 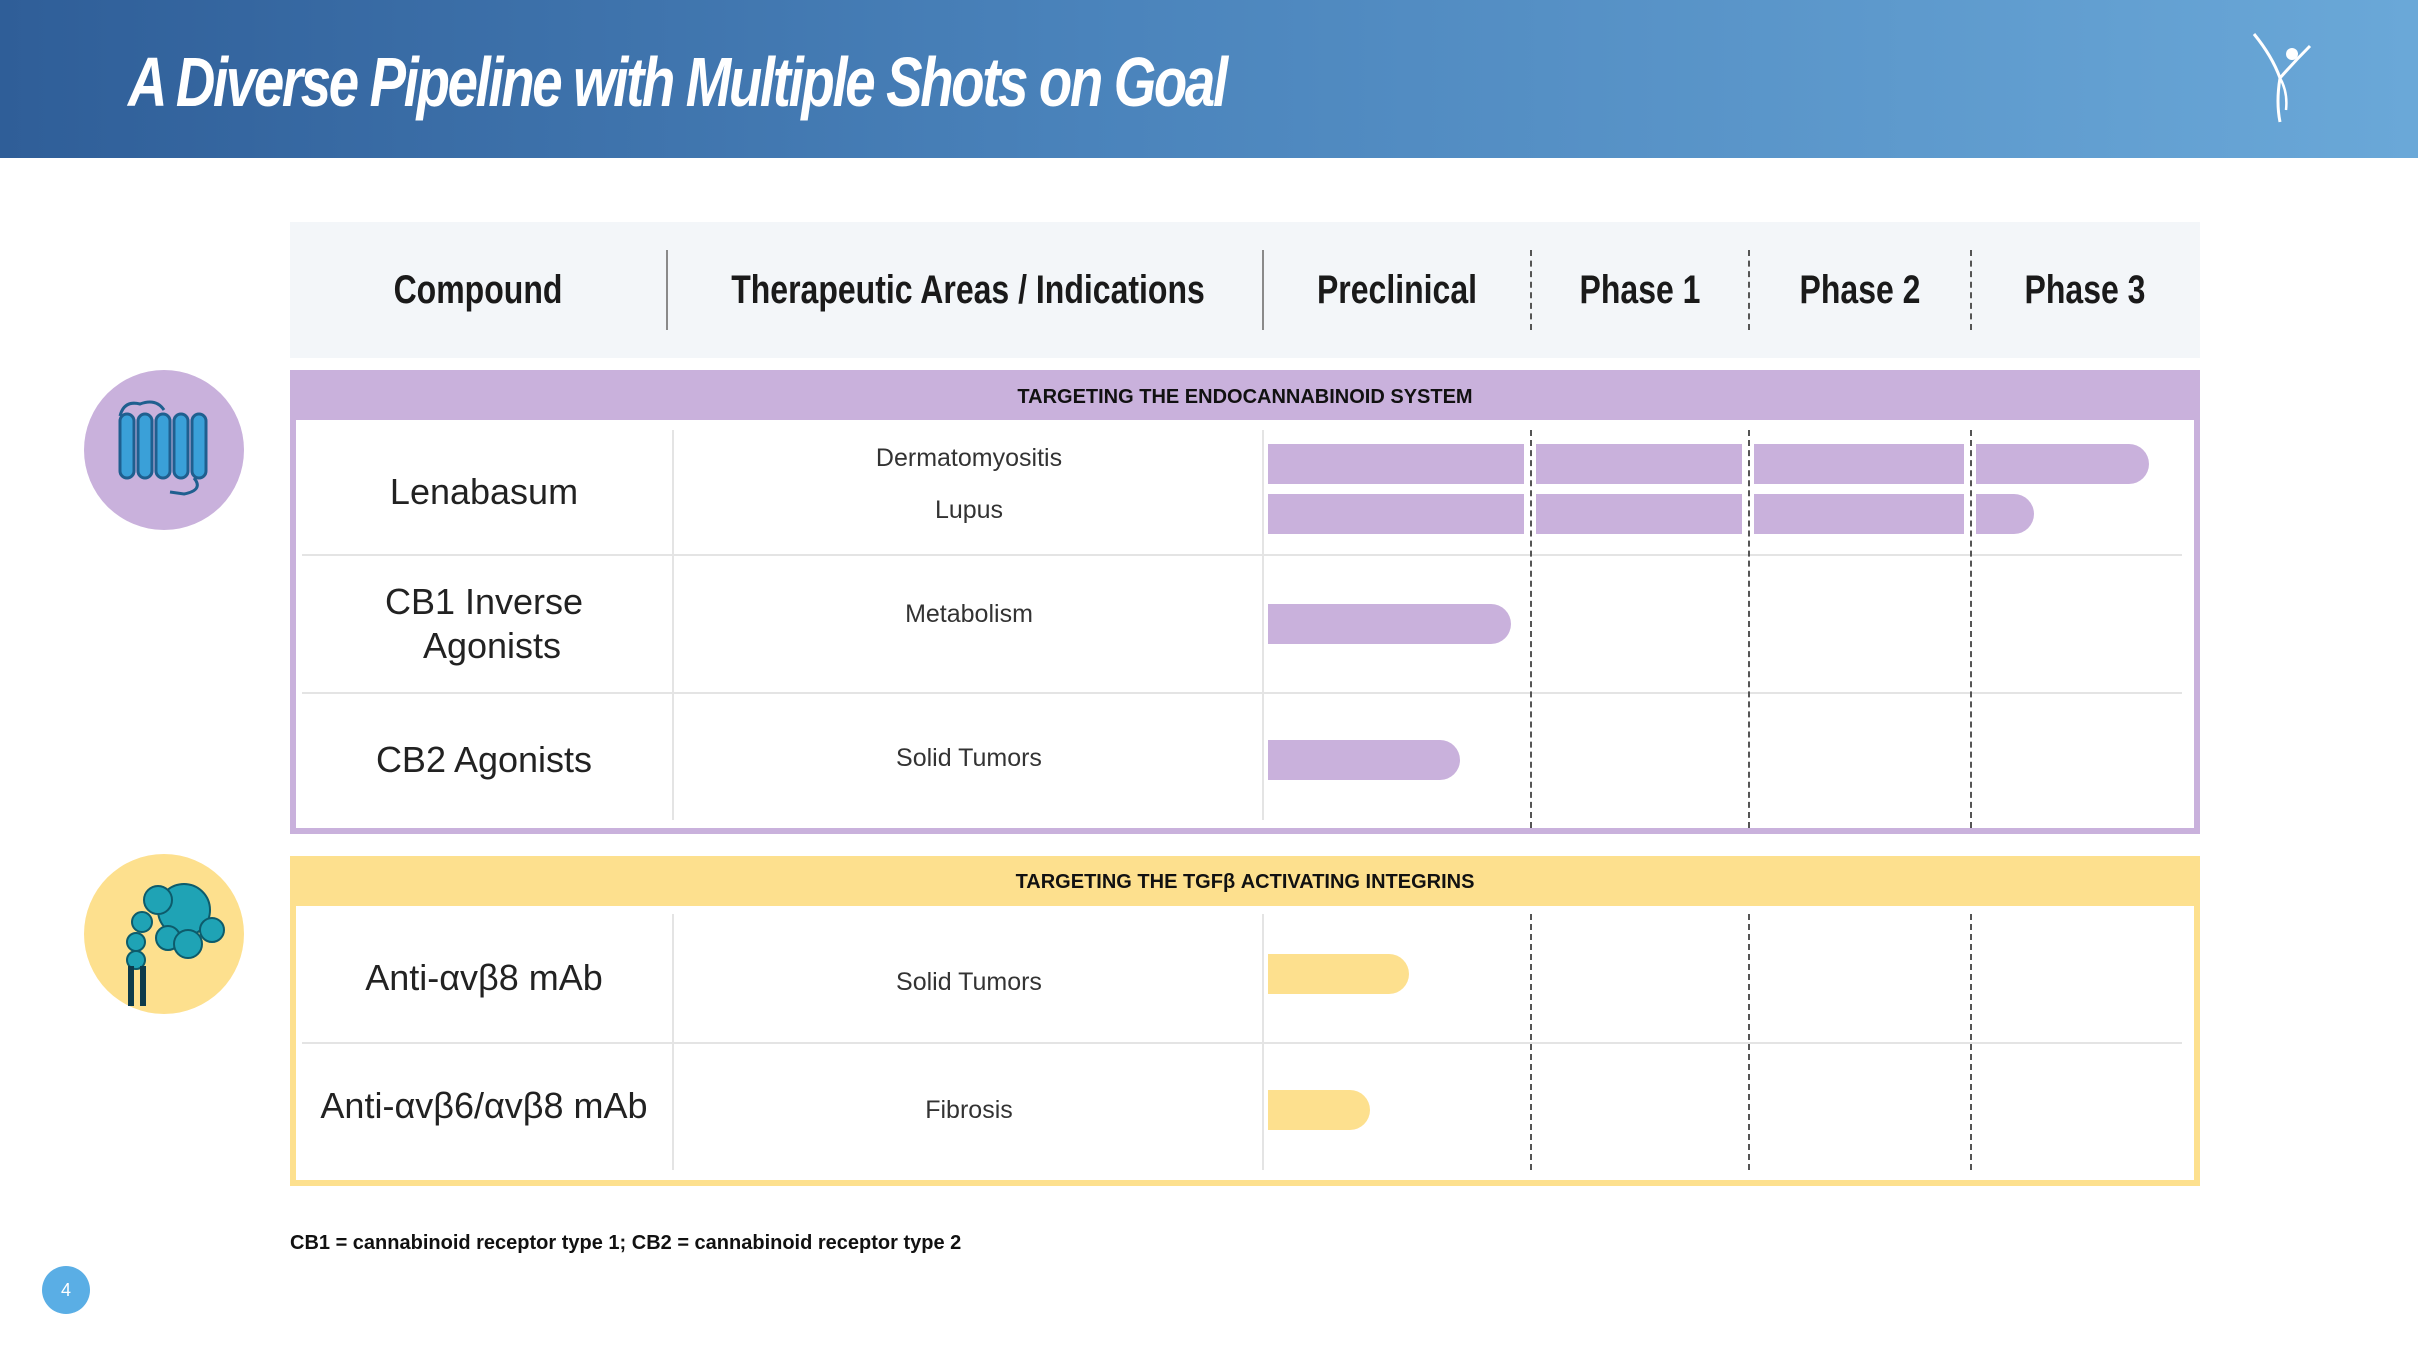 I want to click on col-indications: Therapeutic Areas / Indications, so click(x=968, y=290).